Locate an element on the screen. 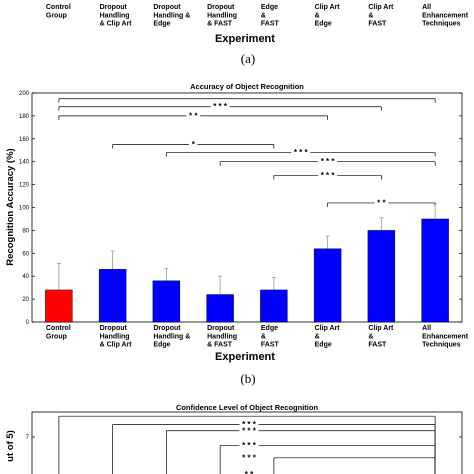 The width and height of the screenshot is (474, 474). accuracy-ylabel: Recognition Accuracy (%) is located at coordinates (10, 206).